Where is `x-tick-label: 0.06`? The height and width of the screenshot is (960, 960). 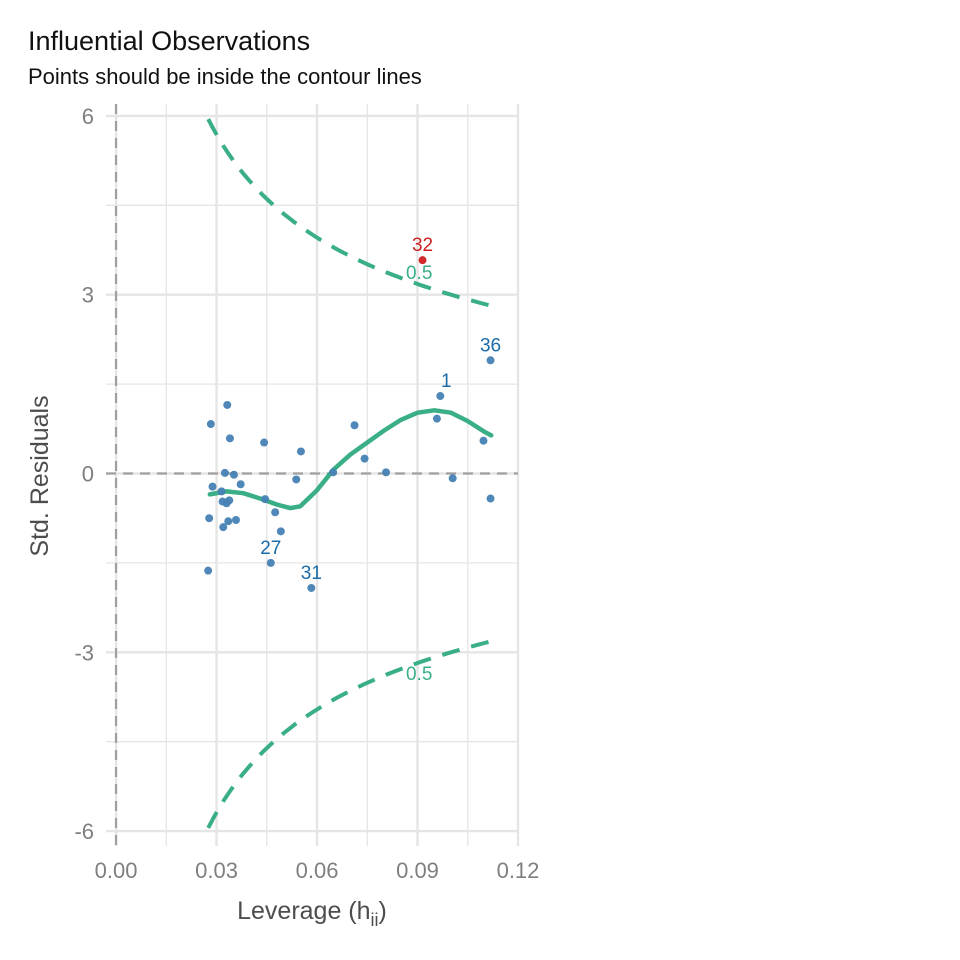
x-tick-label: 0.06 is located at coordinates (317, 870).